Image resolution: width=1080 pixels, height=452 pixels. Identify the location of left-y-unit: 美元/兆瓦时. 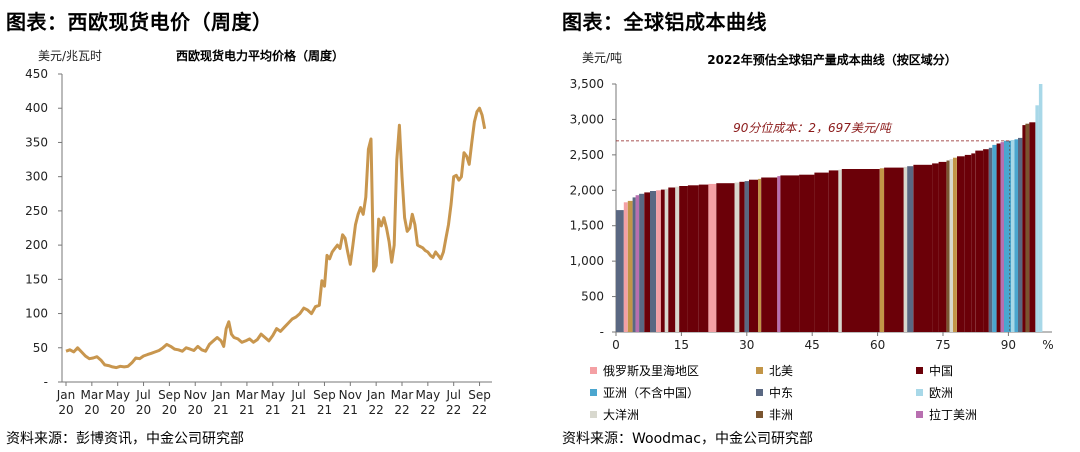
(70, 56).